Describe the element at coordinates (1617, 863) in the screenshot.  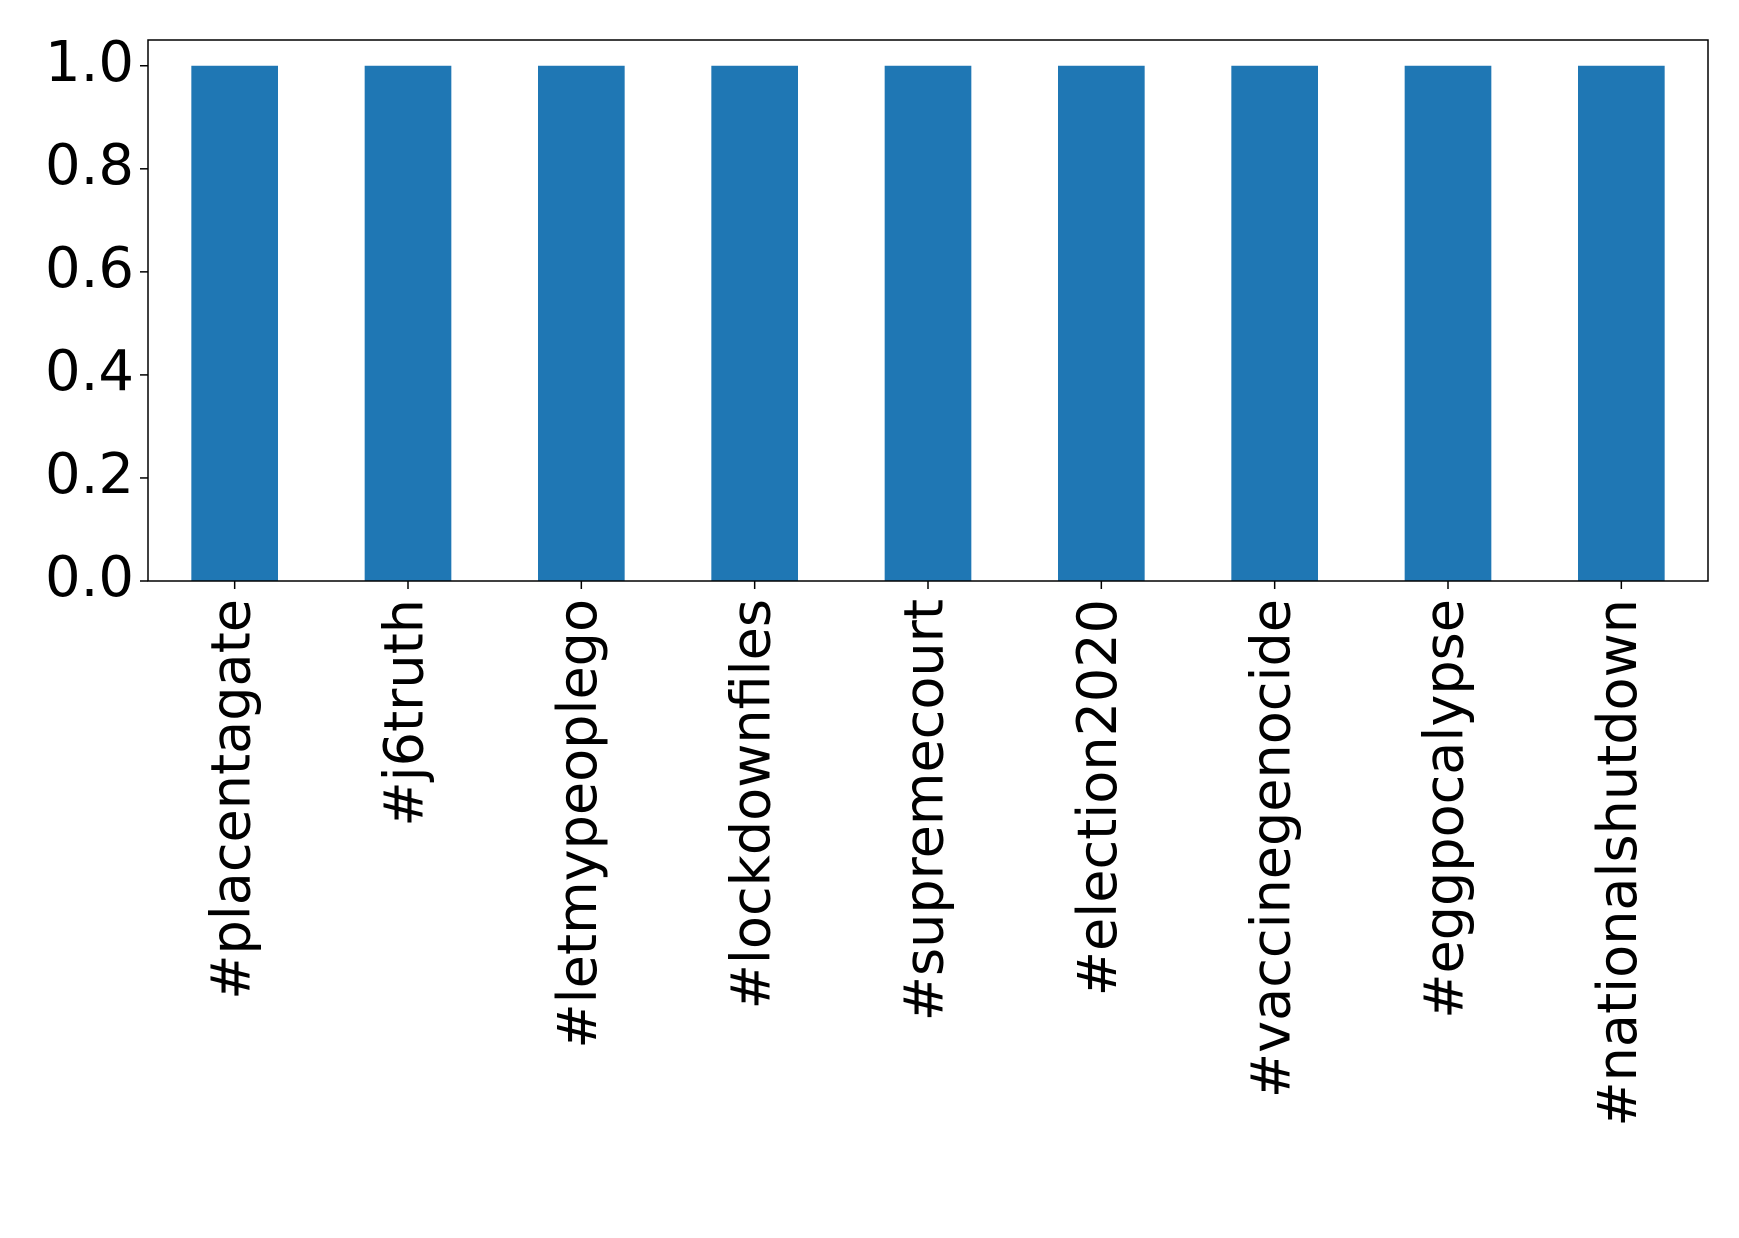
I see `x-tick-label: #nationalshutdown` at that location.